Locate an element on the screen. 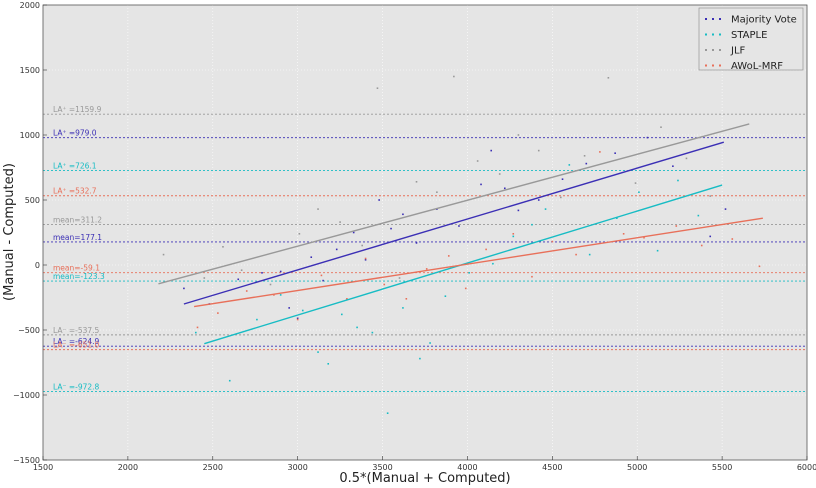 The height and width of the screenshot is (488, 816). y-tick-label: 1000 is located at coordinates (30, 135).